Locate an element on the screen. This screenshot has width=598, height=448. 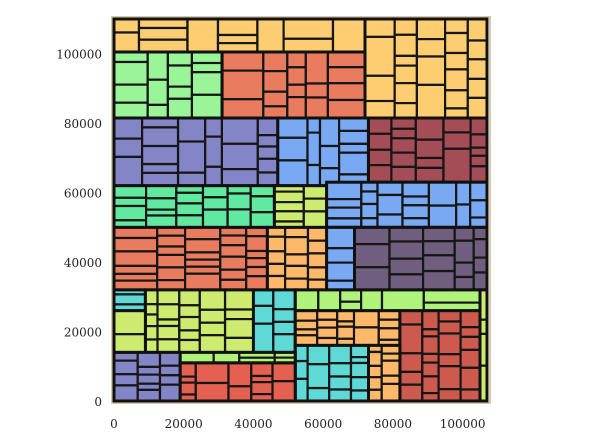
y-tick-label: 60000 is located at coordinates (83, 194).